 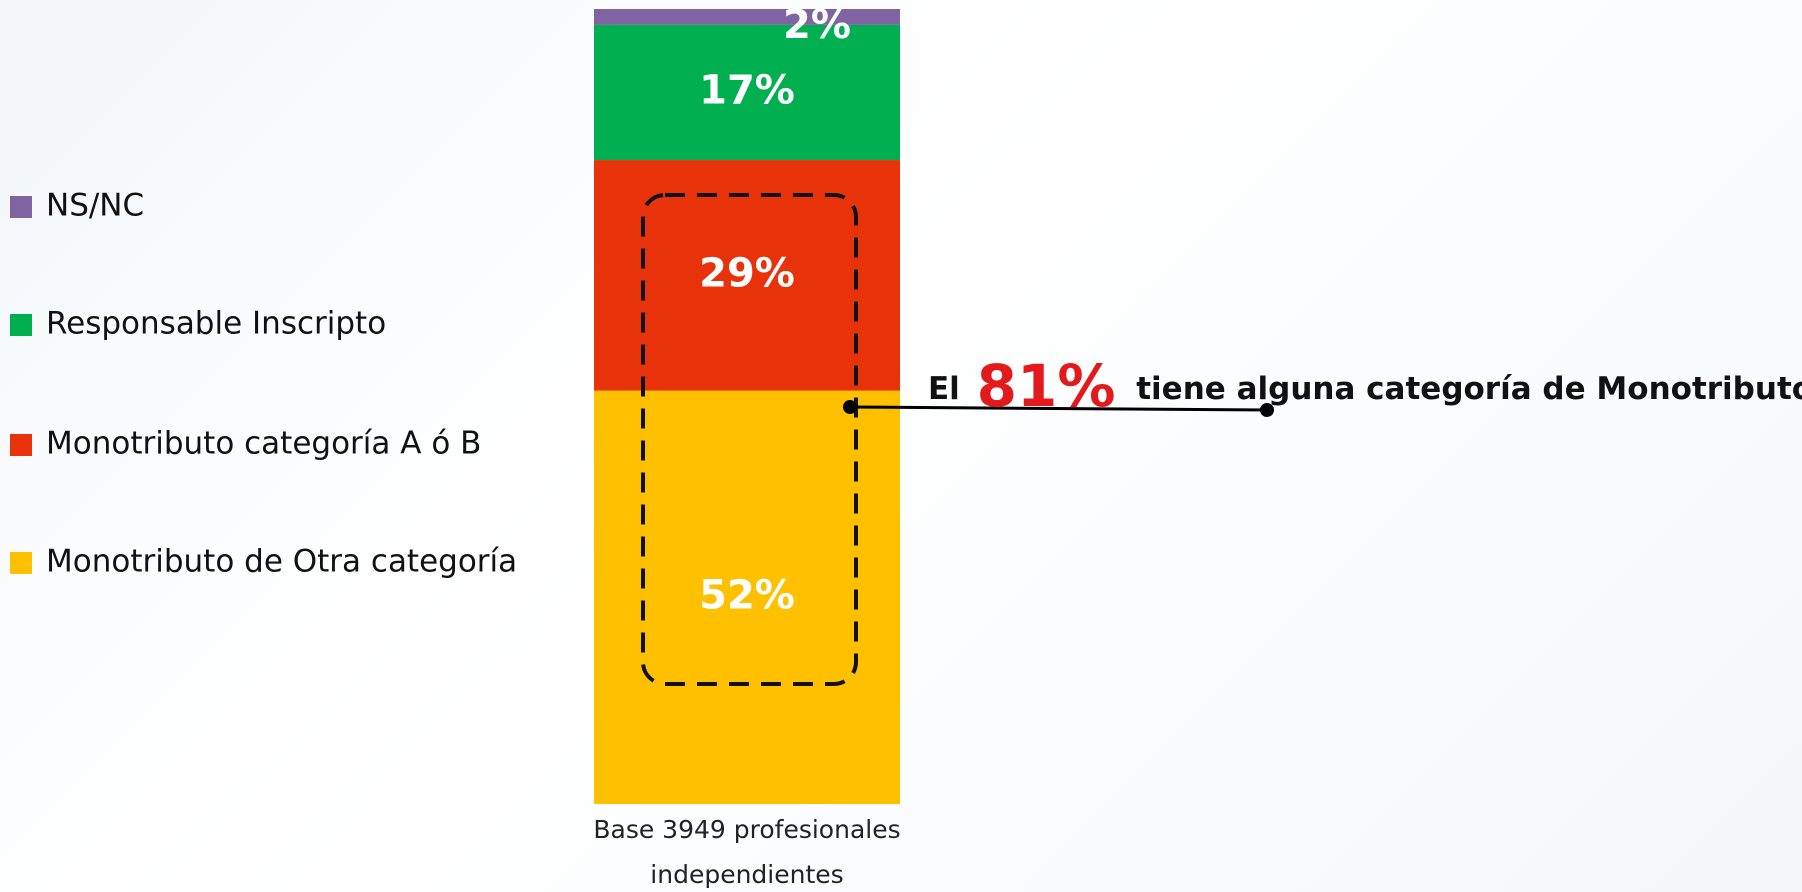 What do you see at coordinates (747, 595) in the screenshot?
I see `value-label: 52%` at bounding box center [747, 595].